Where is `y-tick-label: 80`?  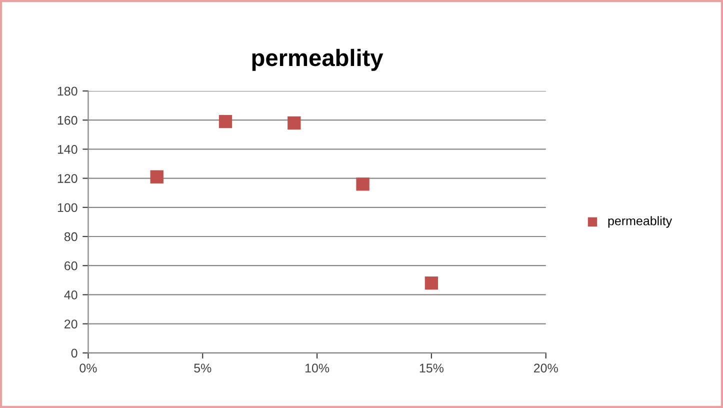
y-tick-label: 80 is located at coordinates (71, 237).